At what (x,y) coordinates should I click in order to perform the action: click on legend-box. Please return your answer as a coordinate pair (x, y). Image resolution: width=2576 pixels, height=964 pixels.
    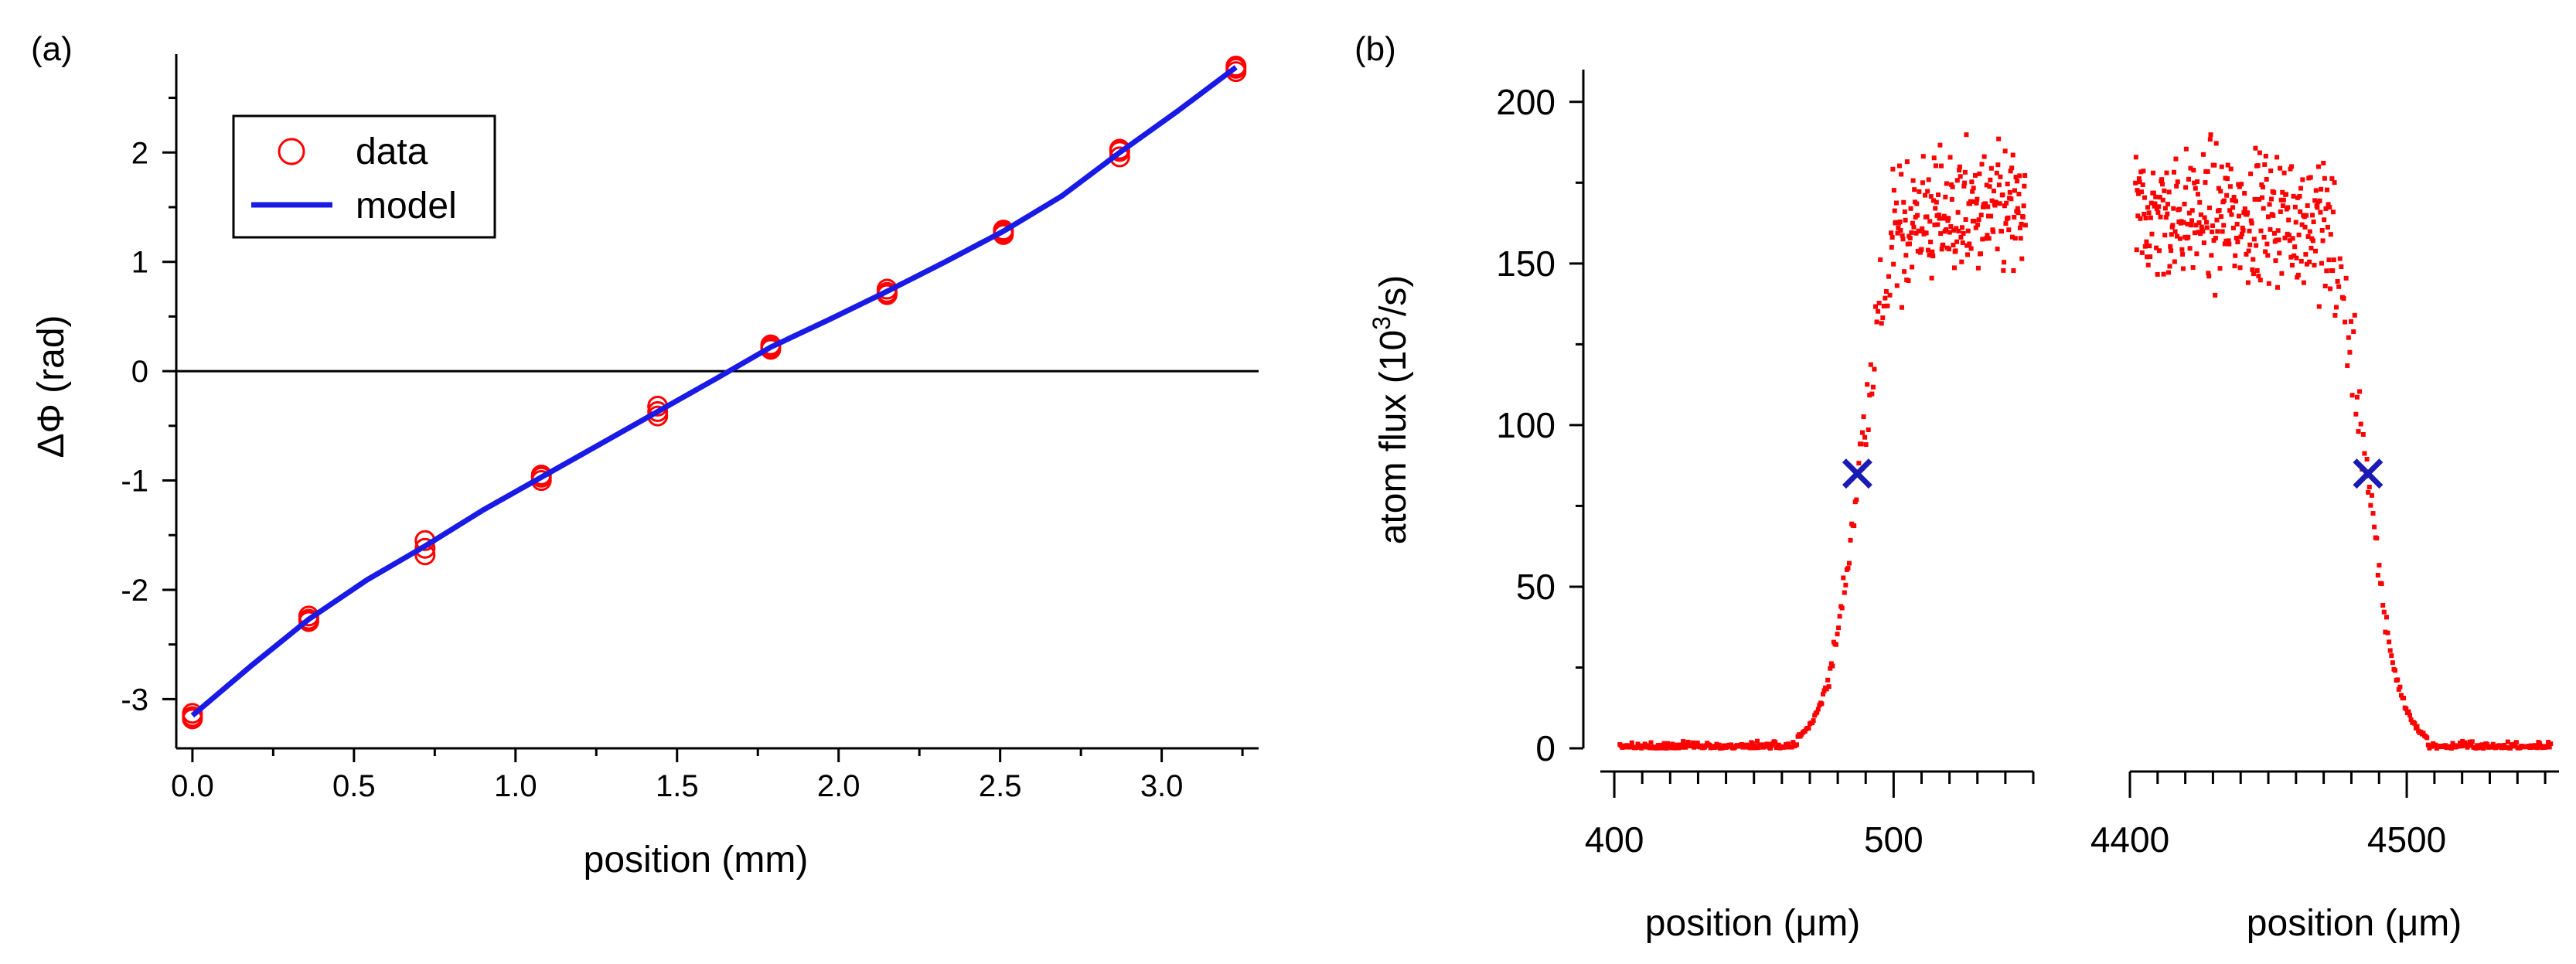
    Looking at the image, I should click on (364, 177).